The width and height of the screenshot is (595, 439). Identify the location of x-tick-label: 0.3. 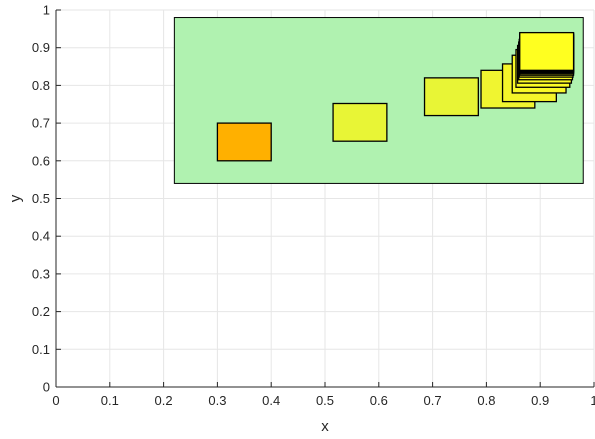
(217, 400).